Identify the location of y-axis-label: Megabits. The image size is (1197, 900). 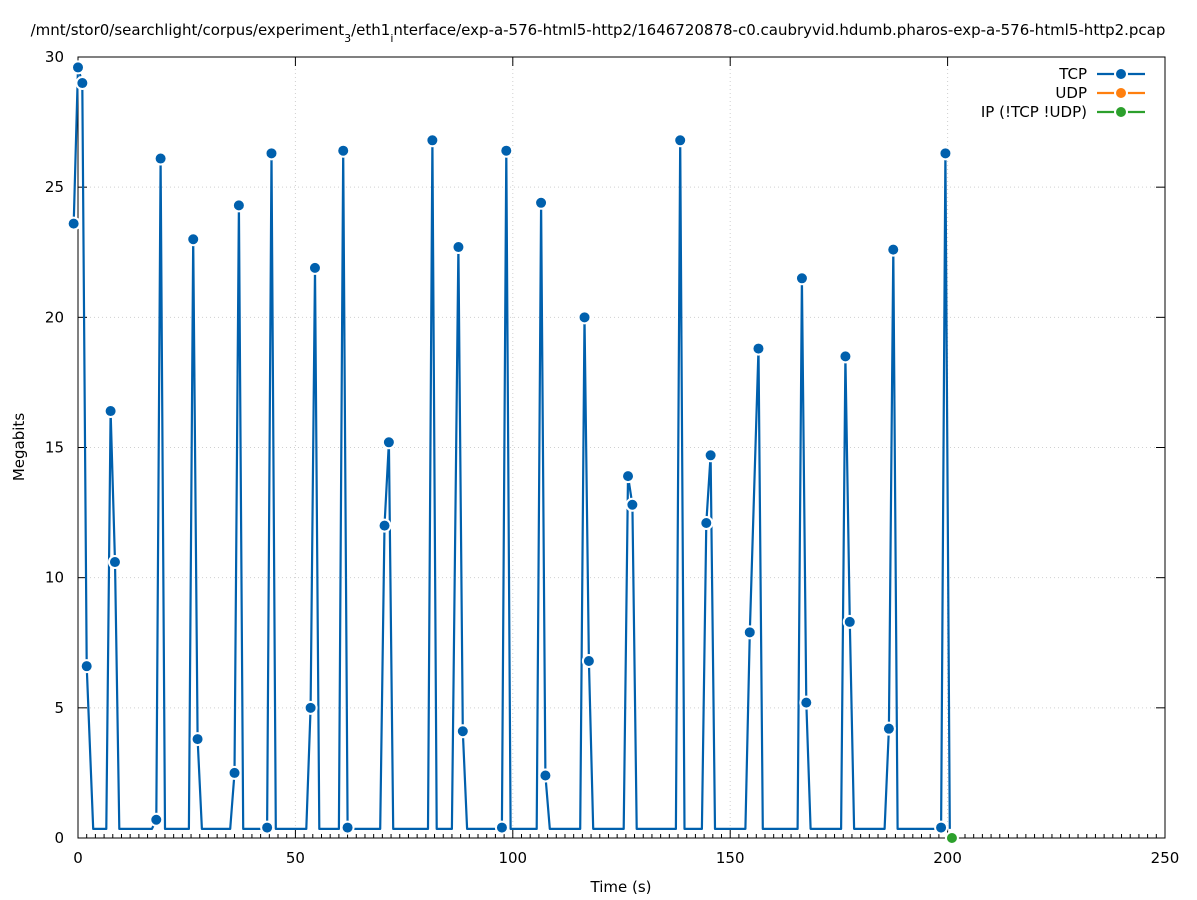
(19, 447).